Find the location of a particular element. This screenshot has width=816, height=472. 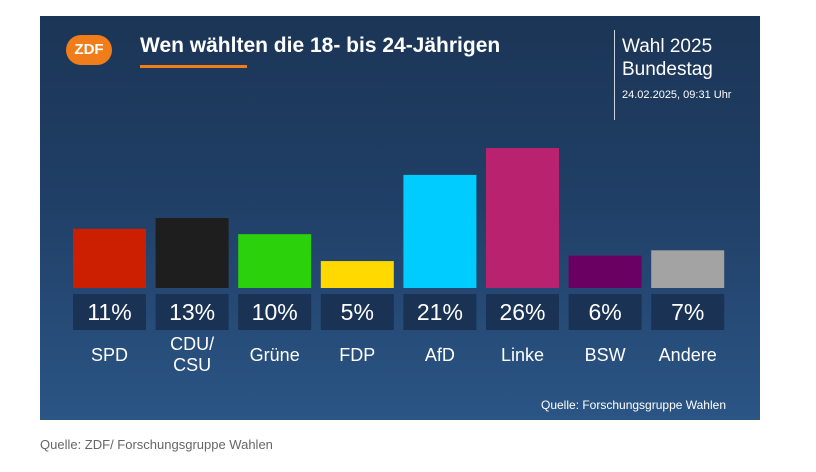

value-label-1: 13% is located at coordinates (192, 312).